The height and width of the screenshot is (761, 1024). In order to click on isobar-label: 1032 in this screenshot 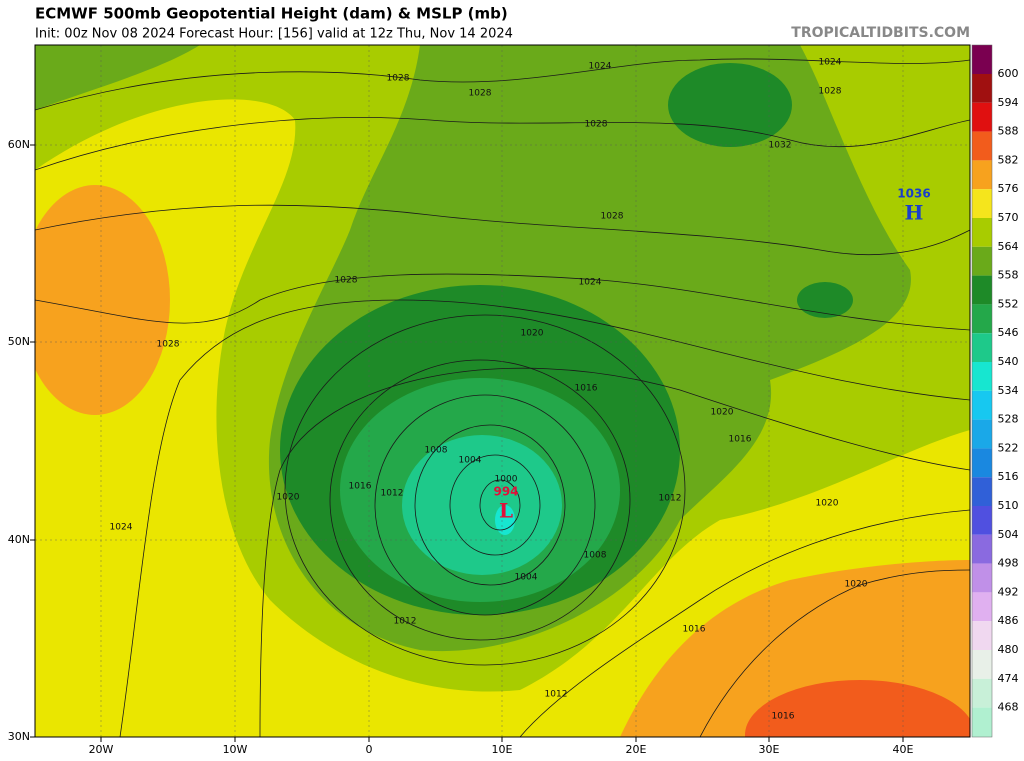, I will do `click(780, 146)`.